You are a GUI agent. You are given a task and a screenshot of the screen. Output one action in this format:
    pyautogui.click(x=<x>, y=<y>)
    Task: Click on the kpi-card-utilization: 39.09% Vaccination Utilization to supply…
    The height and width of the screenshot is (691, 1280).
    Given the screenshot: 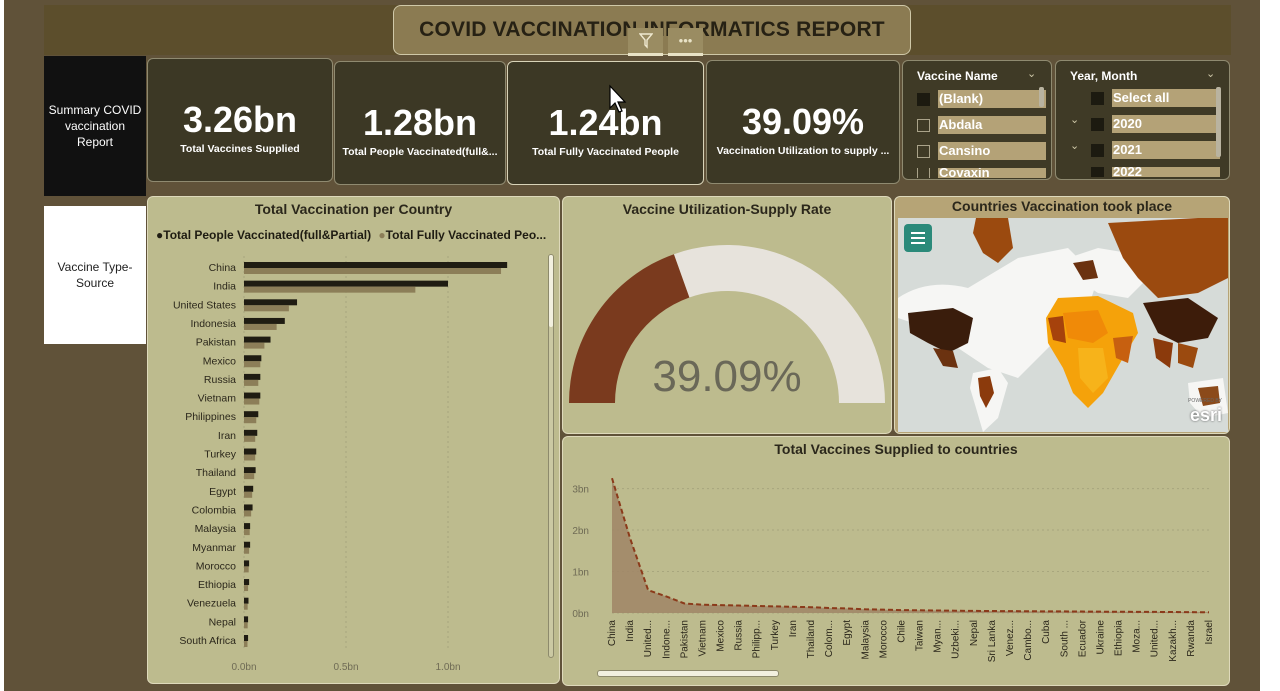 What is the action you would take?
    pyautogui.click(x=803, y=122)
    